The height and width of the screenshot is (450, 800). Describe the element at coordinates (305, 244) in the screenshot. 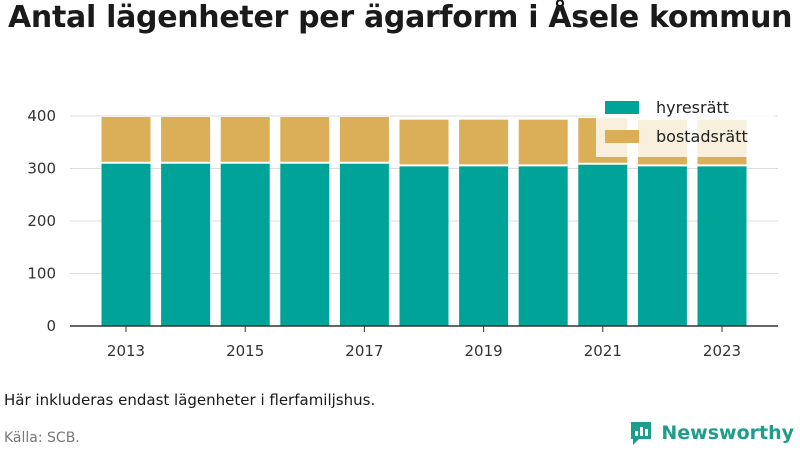

I see `bar-hyresratt-2016` at that location.